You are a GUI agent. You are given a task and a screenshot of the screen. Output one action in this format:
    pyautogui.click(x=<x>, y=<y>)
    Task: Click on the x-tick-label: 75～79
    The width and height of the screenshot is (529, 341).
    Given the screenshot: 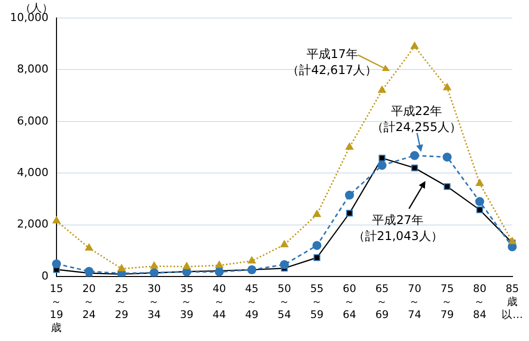 What is the action you would take?
    pyautogui.click(x=447, y=302)
    